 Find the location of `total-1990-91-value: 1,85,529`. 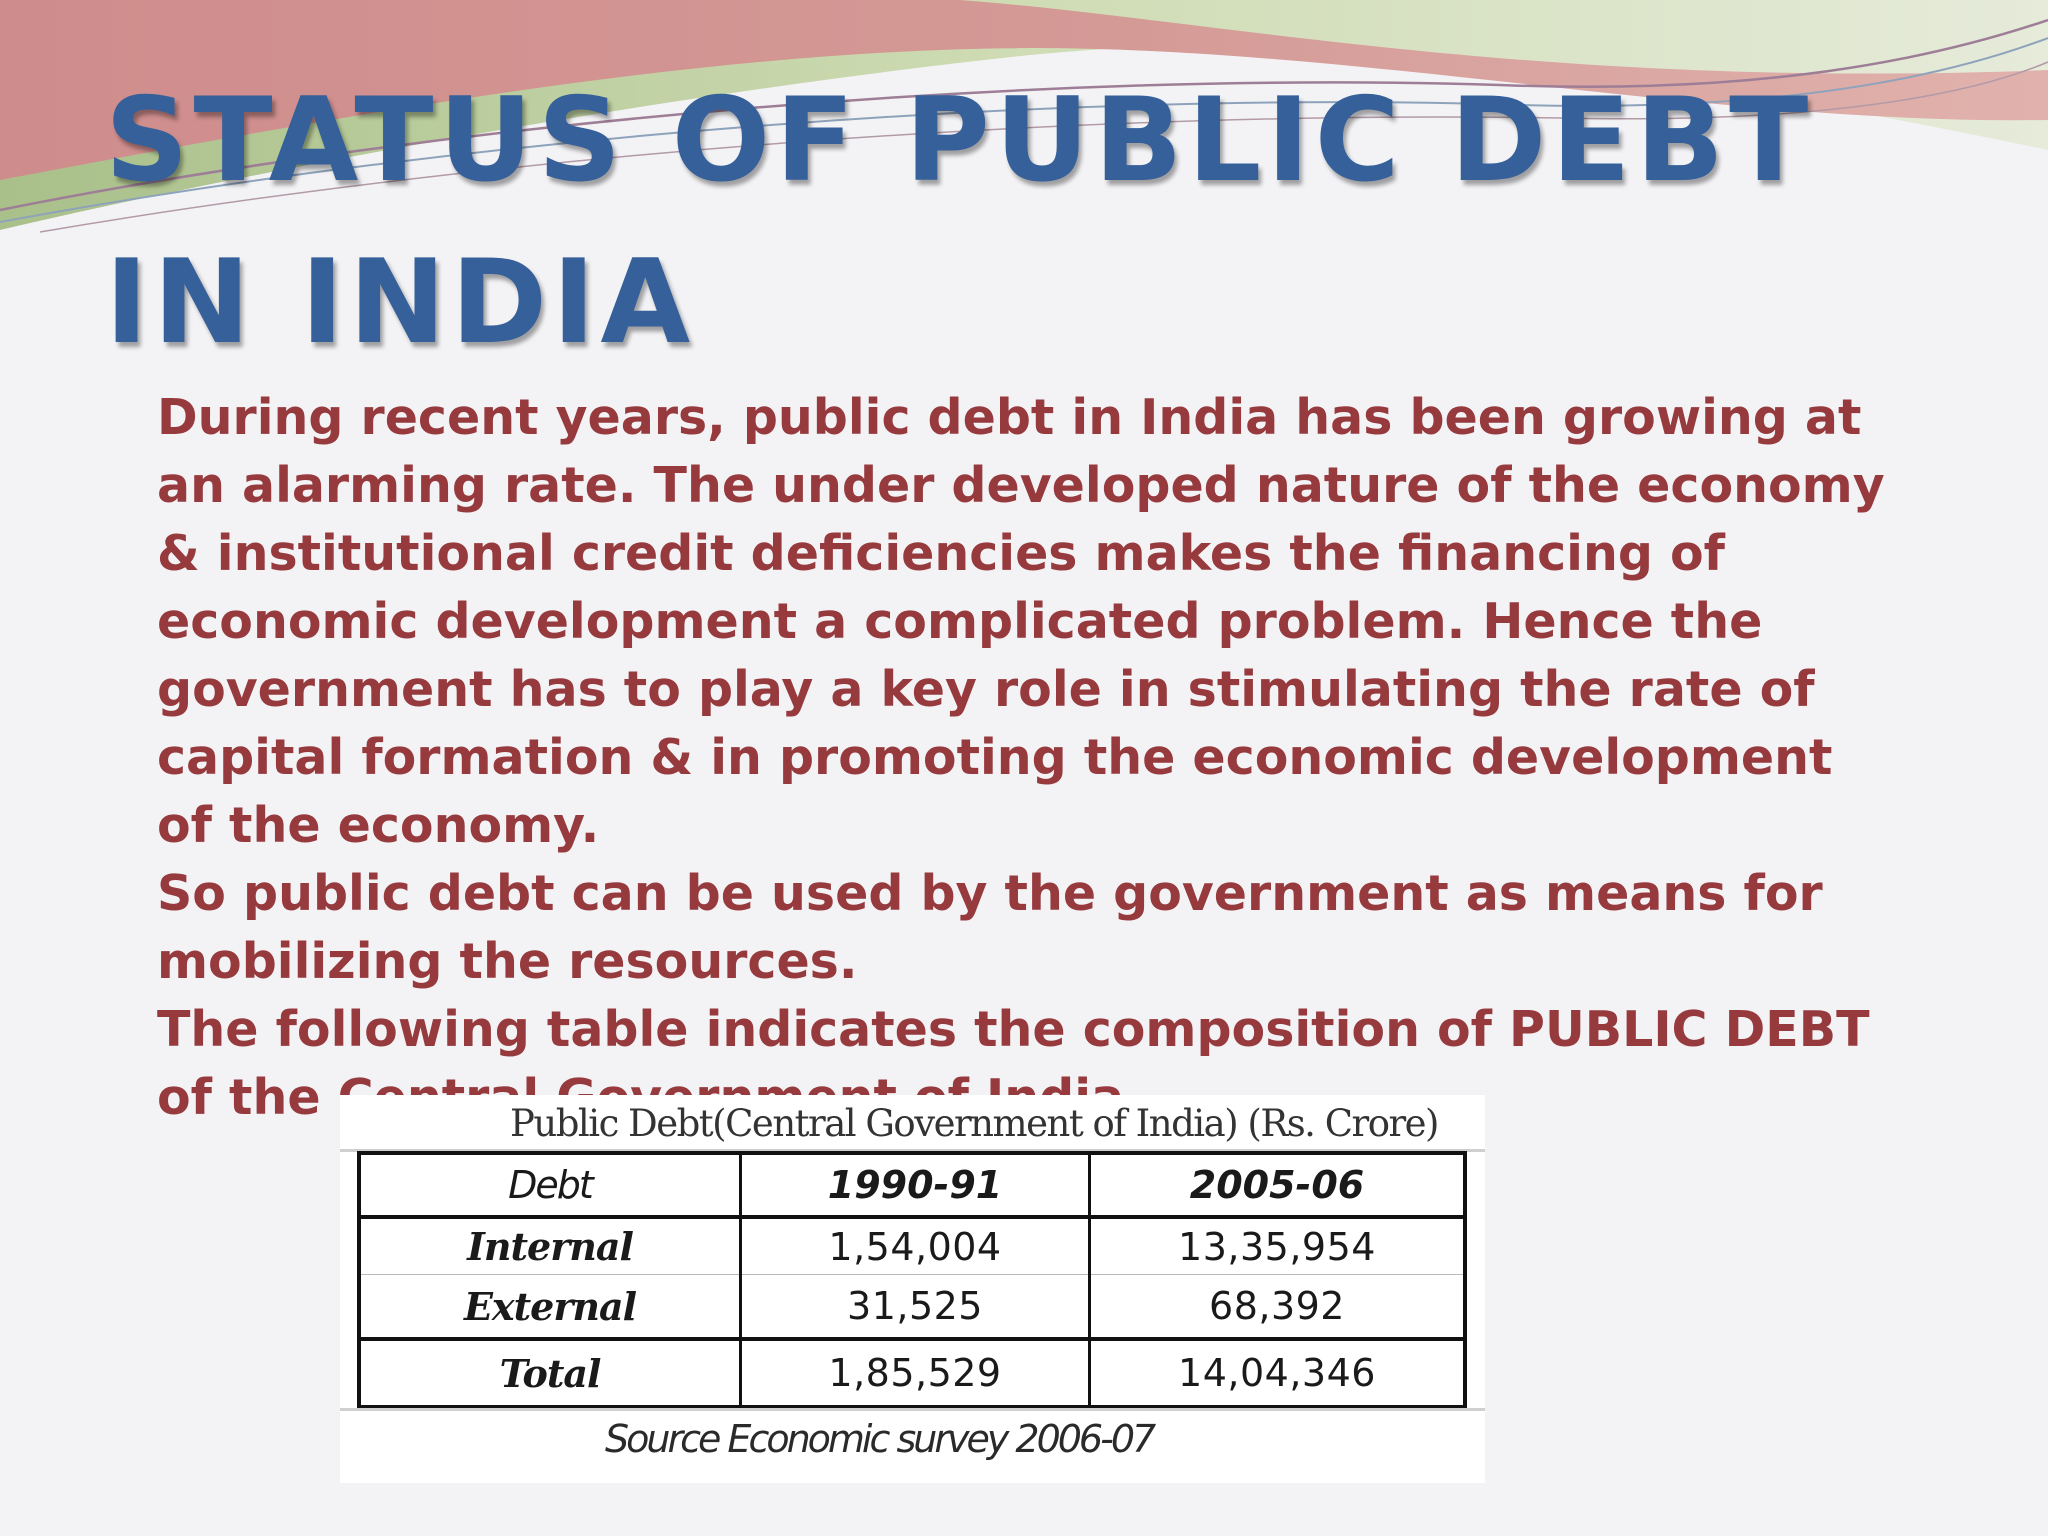

total-1990-91-value: 1,85,529 is located at coordinates (915, 1373).